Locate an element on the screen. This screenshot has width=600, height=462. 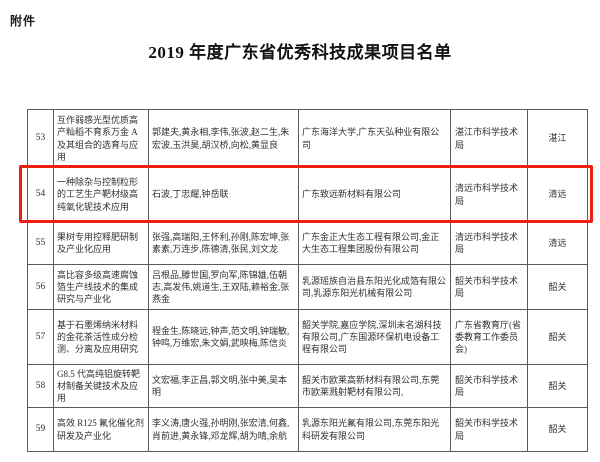
orgs-cell: 乳源东阳光氟有限公司,东莞东阳光科研发有限公司 is located at coordinates (374, 429).